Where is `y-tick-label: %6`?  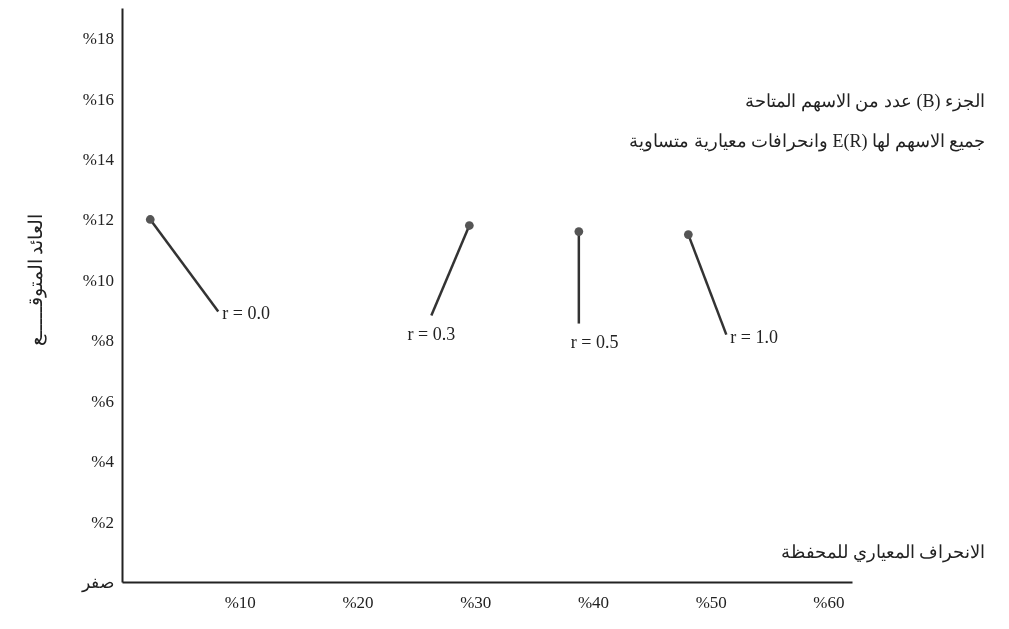
y-tick-label: %6 is located at coordinates (102, 401).